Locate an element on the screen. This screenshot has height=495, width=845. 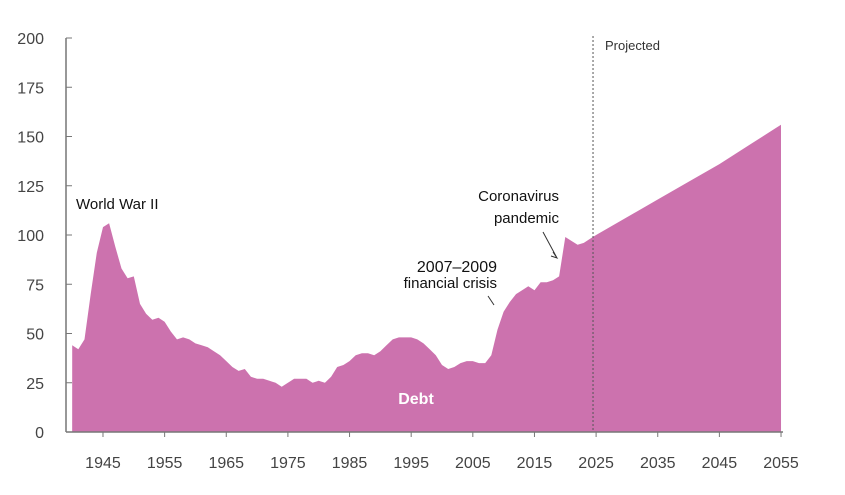
x-tick-label: 1945 is located at coordinates (103, 463).